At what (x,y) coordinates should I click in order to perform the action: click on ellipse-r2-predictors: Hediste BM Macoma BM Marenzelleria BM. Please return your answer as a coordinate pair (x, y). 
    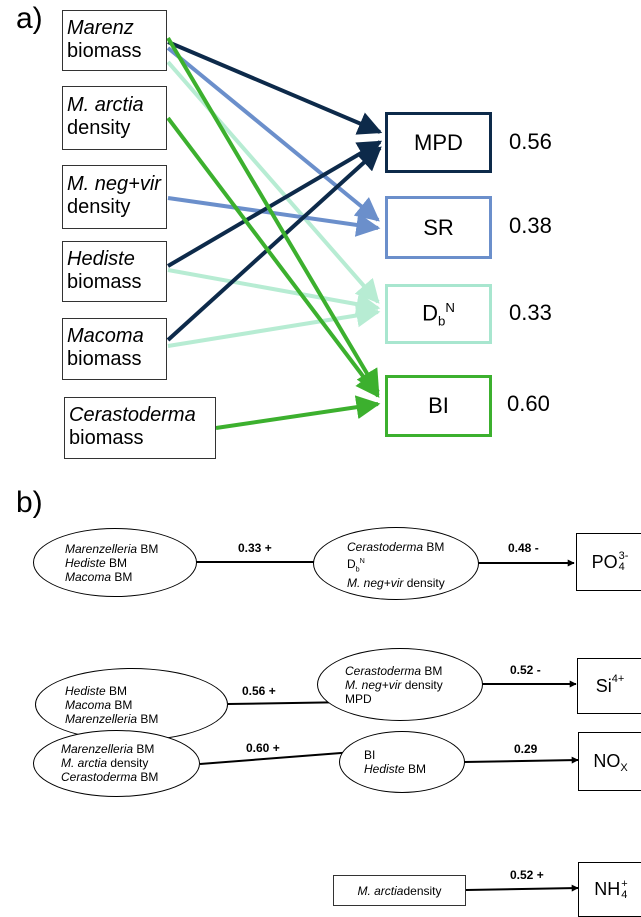
    Looking at the image, I should click on (131, 704).